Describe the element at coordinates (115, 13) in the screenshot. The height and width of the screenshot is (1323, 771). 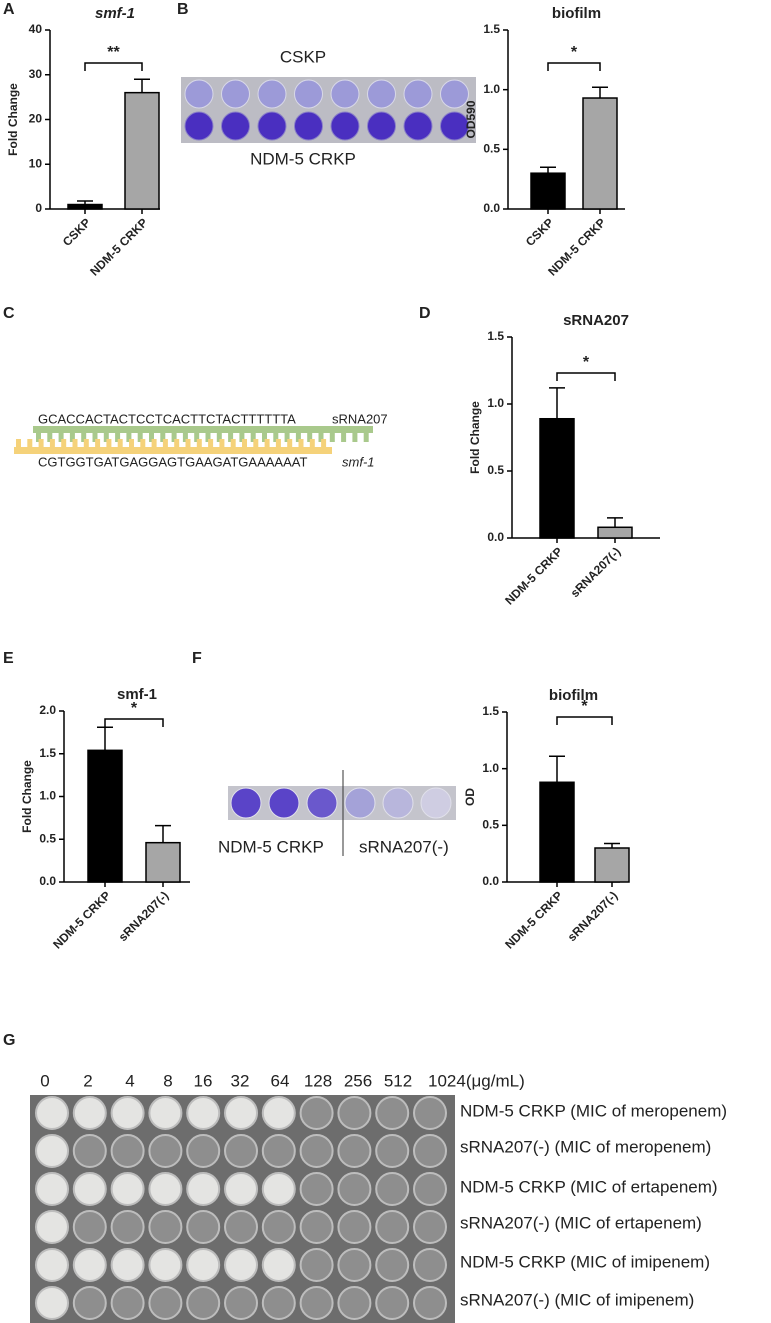
I see `chart-title: smf-1` at that location.